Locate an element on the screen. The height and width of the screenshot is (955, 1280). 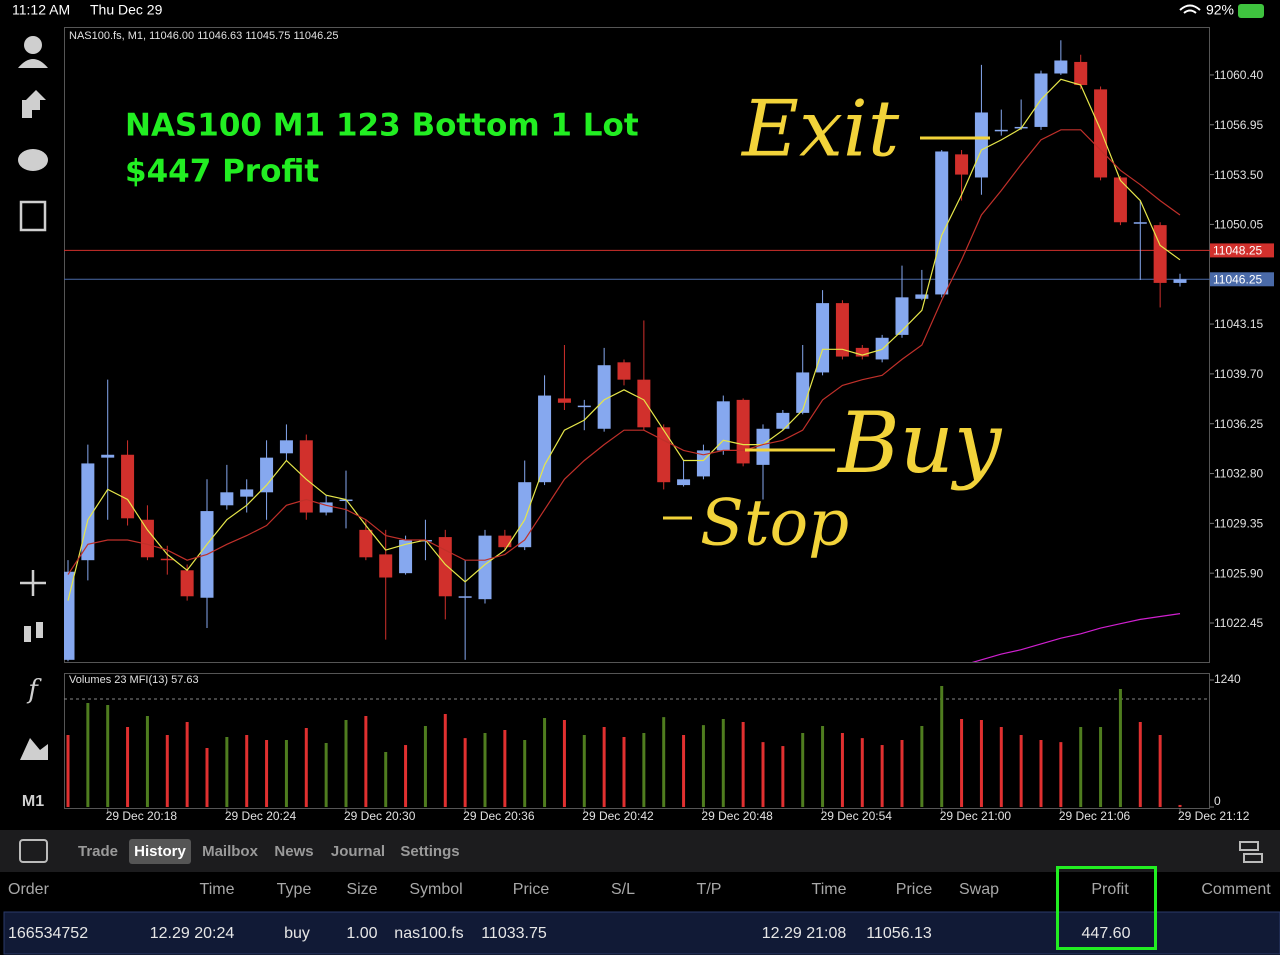
table-cell: 12.29 21:08 is located at coordinates (804, 933).